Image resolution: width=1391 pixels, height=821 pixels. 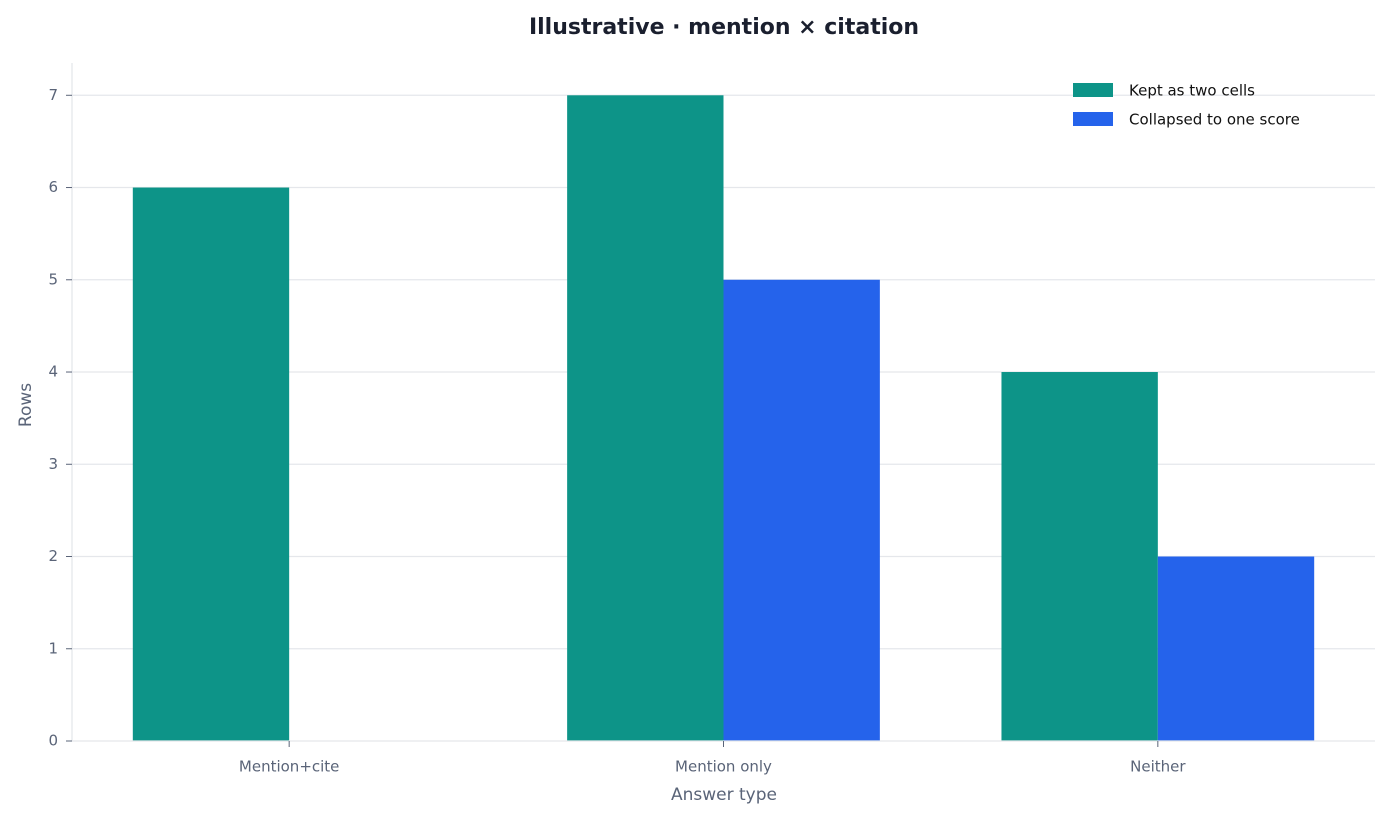 I want to click on x-tick-label: Mention only, so click(x=723, y=767).